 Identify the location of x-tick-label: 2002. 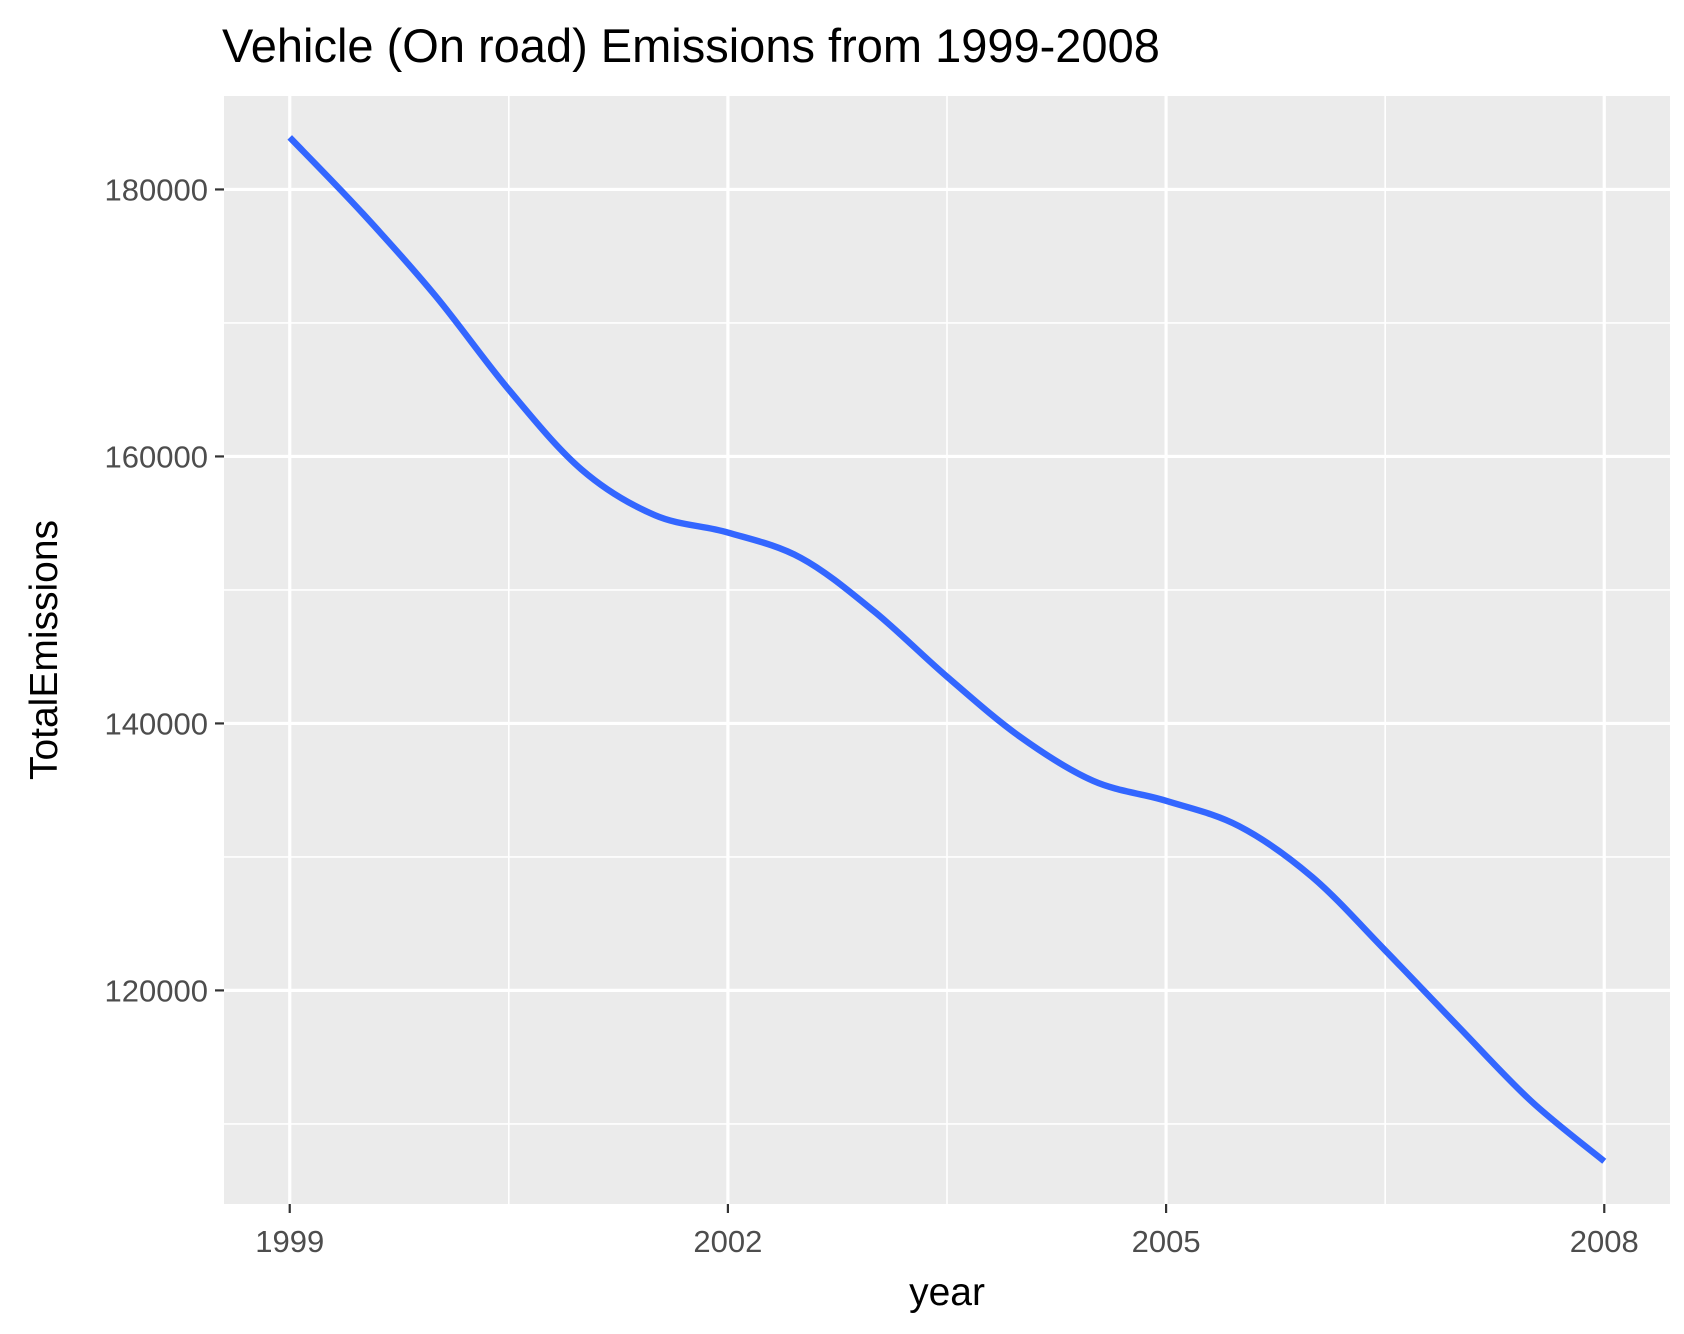
(727, 1241).